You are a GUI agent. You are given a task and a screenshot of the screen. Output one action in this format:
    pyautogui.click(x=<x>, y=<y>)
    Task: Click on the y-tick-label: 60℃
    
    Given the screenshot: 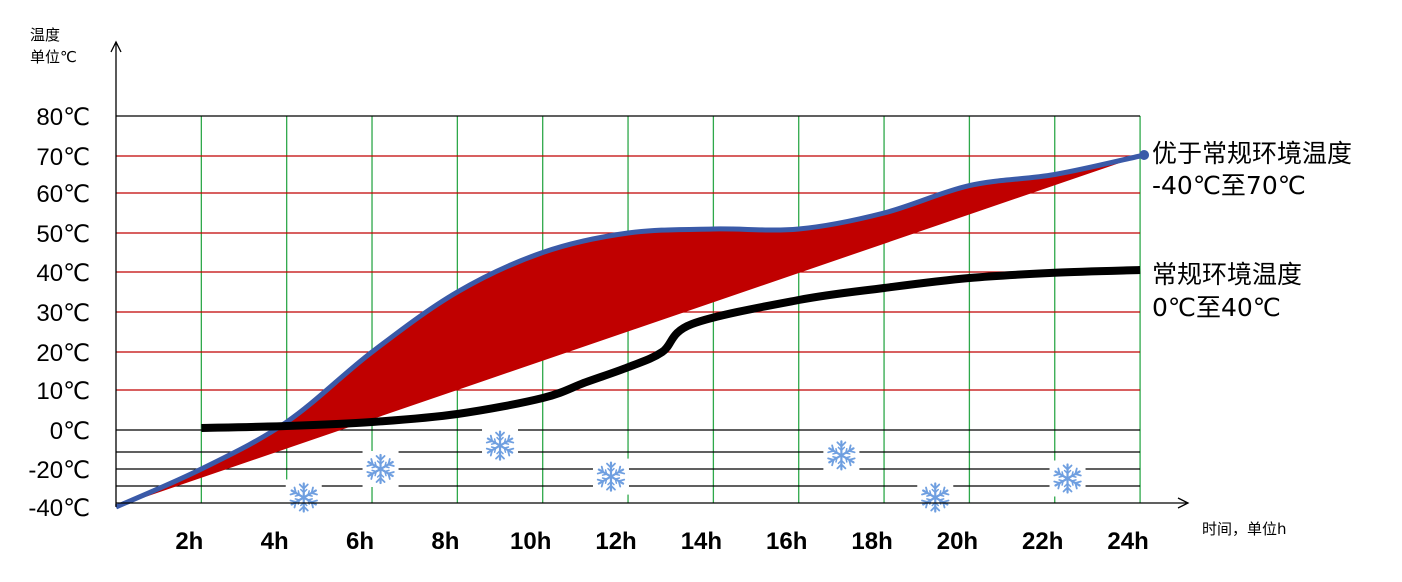 What is the action you would take?
    pyautogui.click(x=63, y=194)
    